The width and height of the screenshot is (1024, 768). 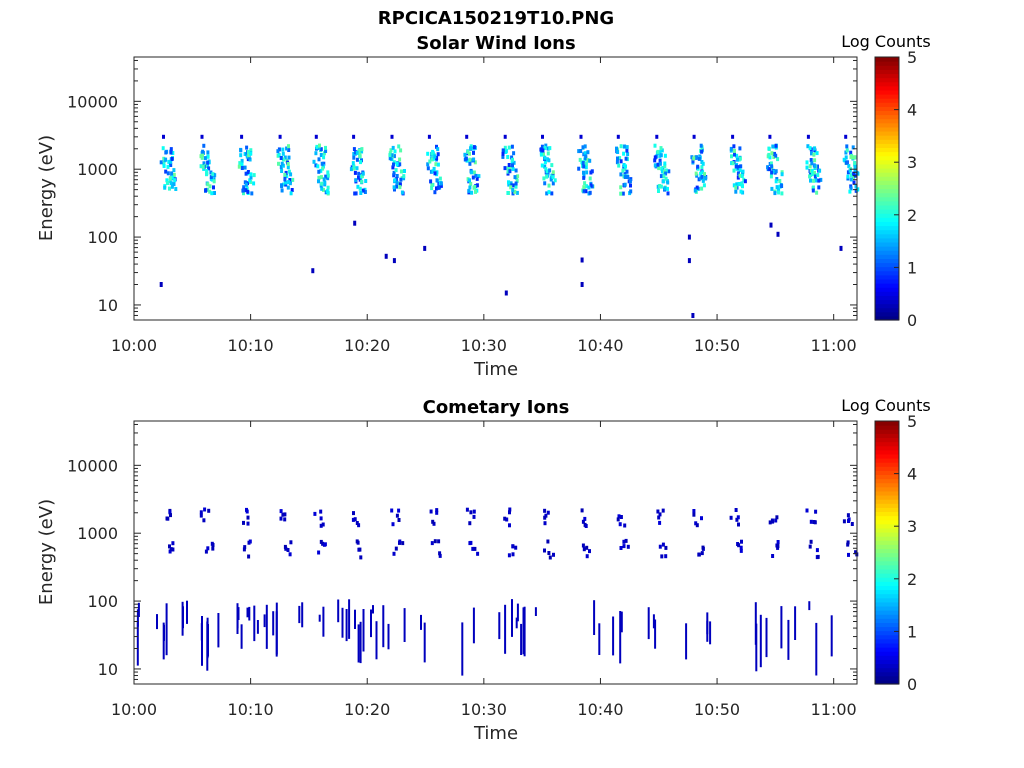 I want to click on colorbar-tick-label: 1, so click(x=912, y=267).